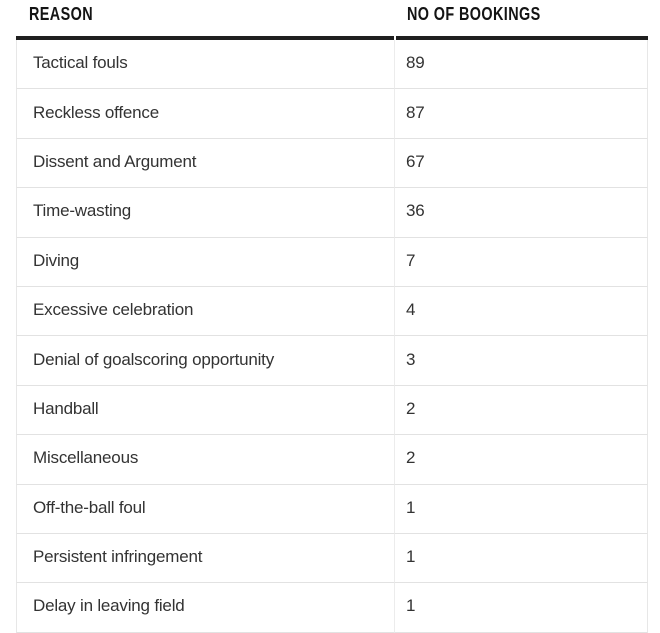 This screenshot has height=633, width=660. Describe the element at coordinates (521, 163) in the screenshot. I see `bookings-count-cell: 67` at that location.